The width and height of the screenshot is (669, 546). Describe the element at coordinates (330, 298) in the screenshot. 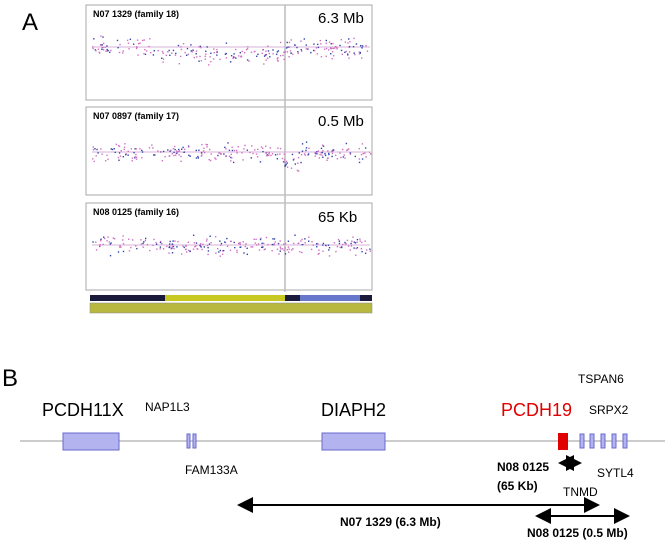

I see `chromosome-track` at that location.